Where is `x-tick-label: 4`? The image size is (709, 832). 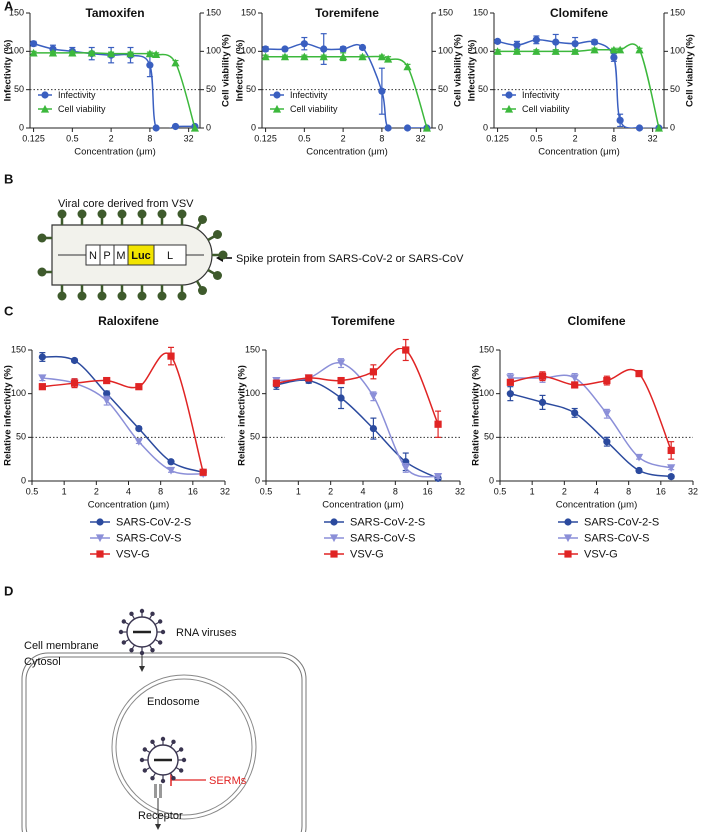
x-tick-label: 4 is located at coordinates (596, 491).